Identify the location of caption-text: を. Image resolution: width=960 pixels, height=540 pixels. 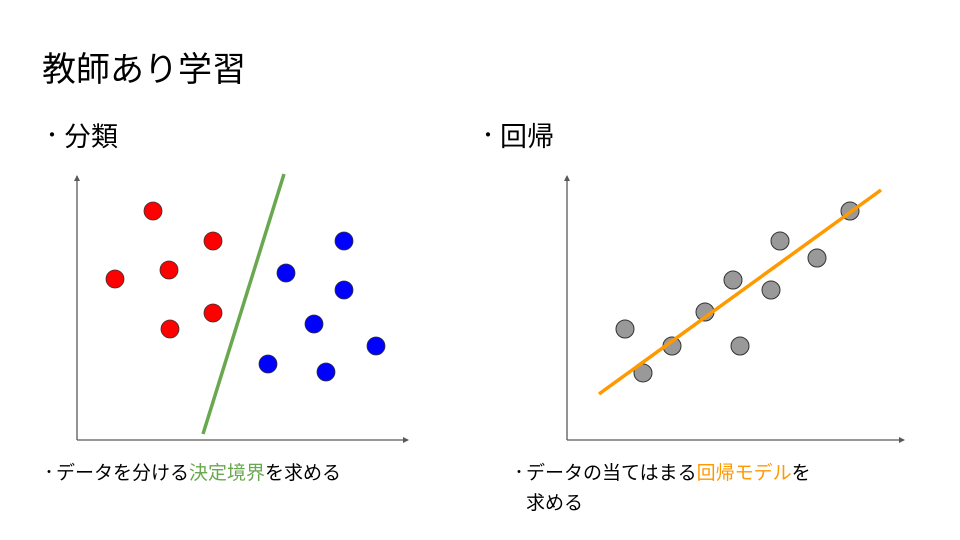
(801, 473).